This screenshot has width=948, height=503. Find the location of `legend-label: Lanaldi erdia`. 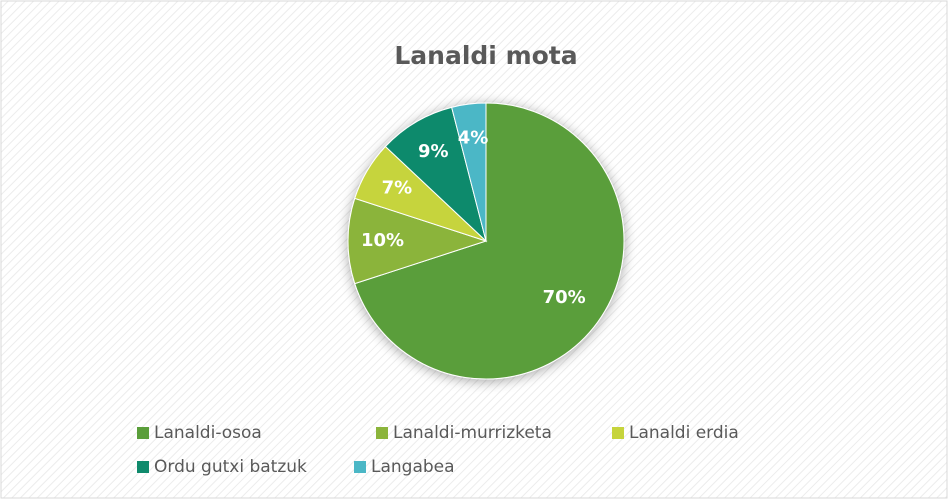

legend-label: Lanaldi erdia is located at coordinates (684, 433).